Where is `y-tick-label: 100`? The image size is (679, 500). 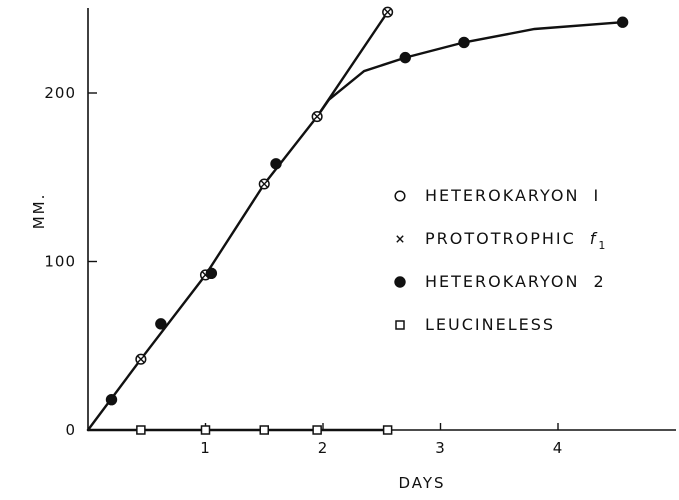 y-tick-label: 100 is located at coordinates (60, 262).